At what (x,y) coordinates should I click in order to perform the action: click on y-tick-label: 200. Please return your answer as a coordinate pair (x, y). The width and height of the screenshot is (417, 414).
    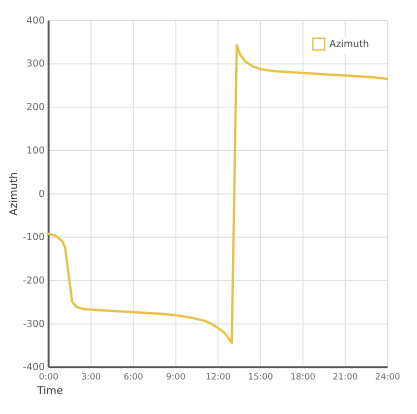
    Looking at the image, I should click on (35, 108).